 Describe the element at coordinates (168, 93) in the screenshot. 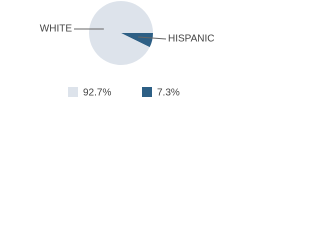

I see `legend-label: 7.3%` at that location.